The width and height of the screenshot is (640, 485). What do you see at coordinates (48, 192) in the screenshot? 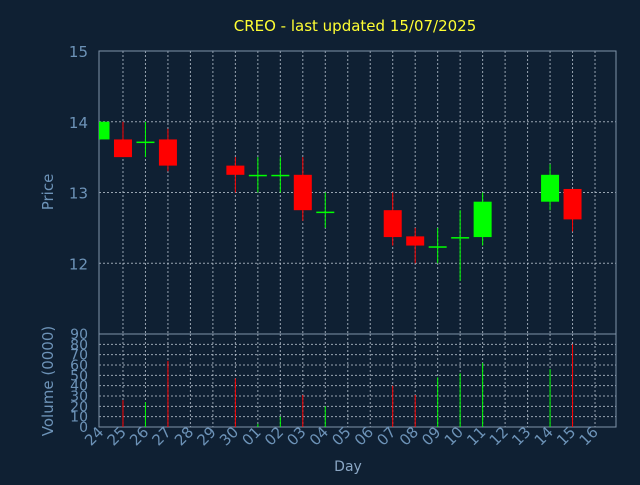
I see `price-axis-label: Price` at bounding box center [48, 192].